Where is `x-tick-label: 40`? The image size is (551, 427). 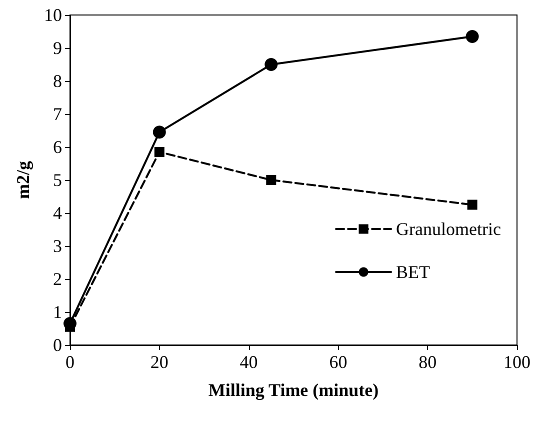 x-tick-label: 40 is located at coordinates (249, 362).